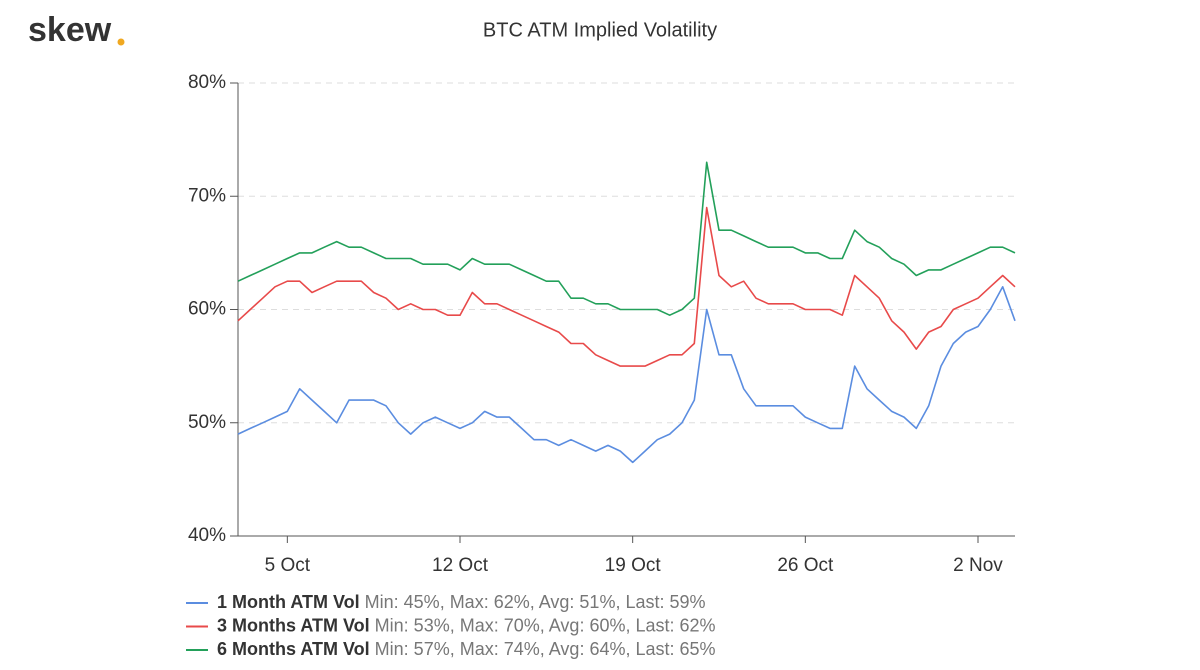  I want to click on legend-name: 3 Months ATM Vol, so click(293, 625).